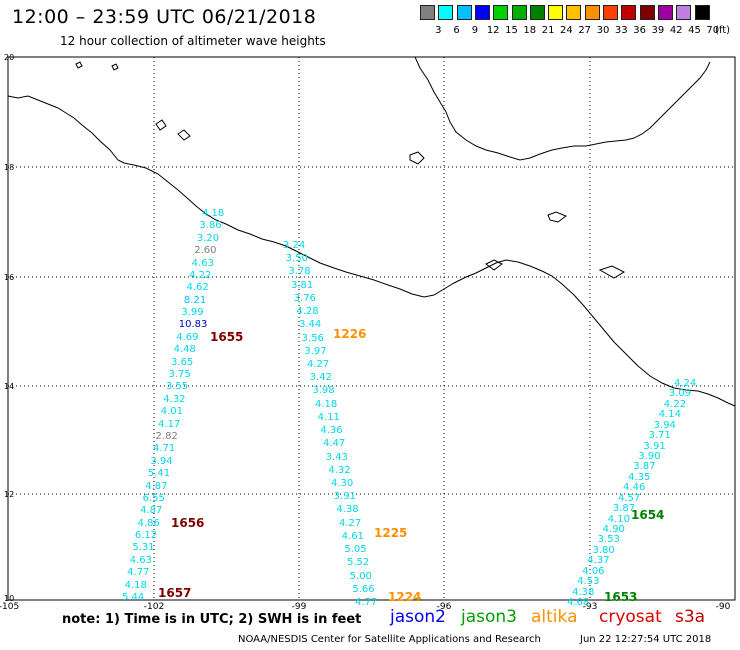 The image size is (740, 650). I want to click on wave-height-value: 4.53, so click(588, 582).